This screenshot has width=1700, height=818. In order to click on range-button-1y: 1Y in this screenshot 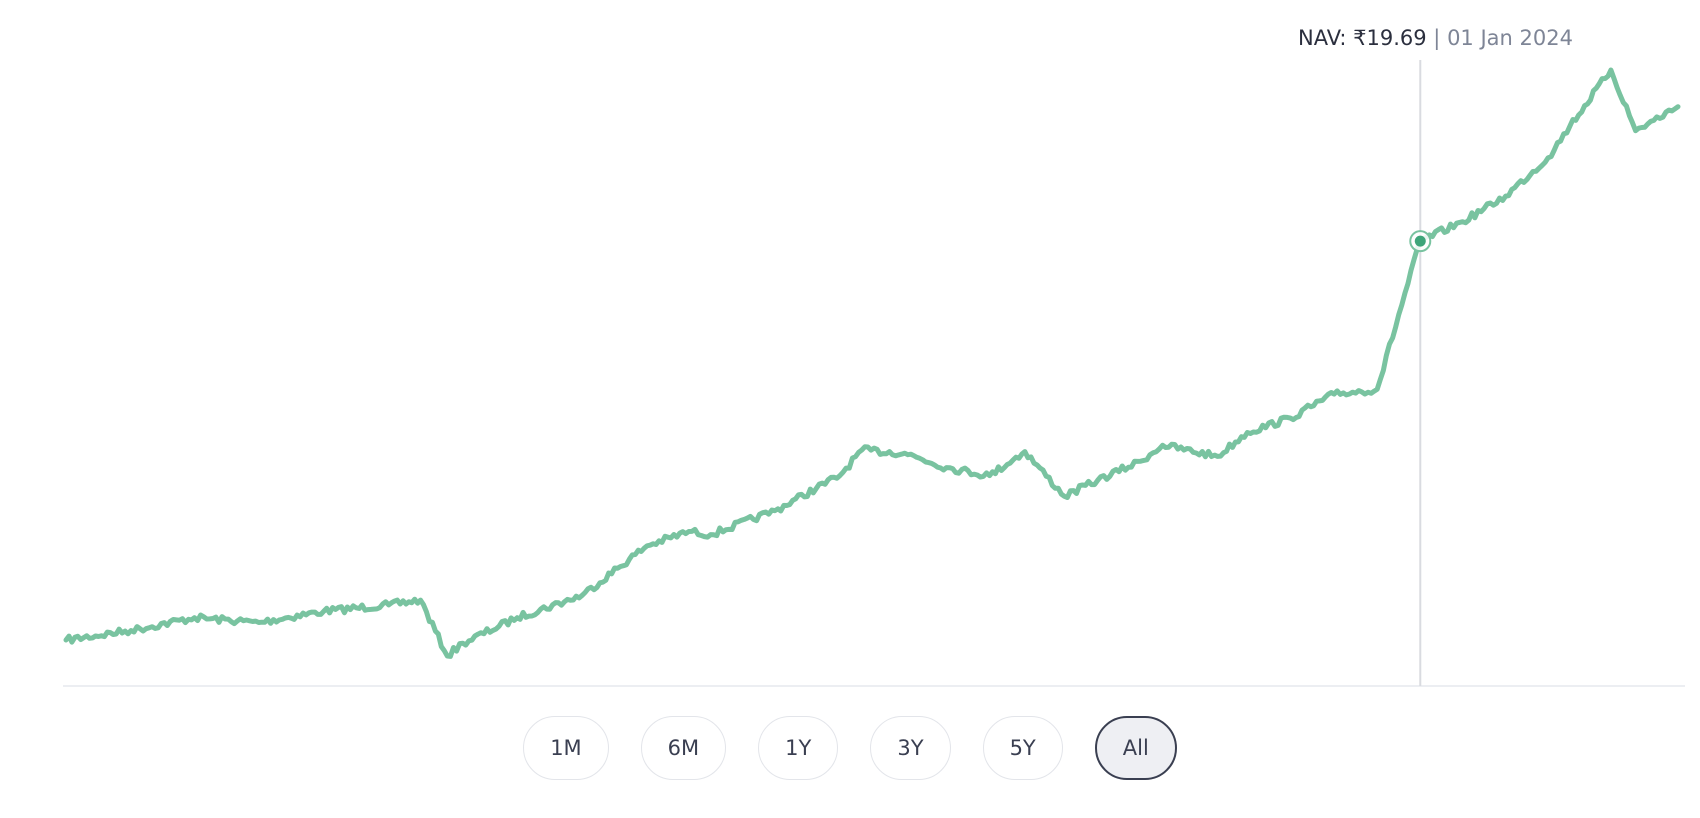, I will do `click(798, 748)`.